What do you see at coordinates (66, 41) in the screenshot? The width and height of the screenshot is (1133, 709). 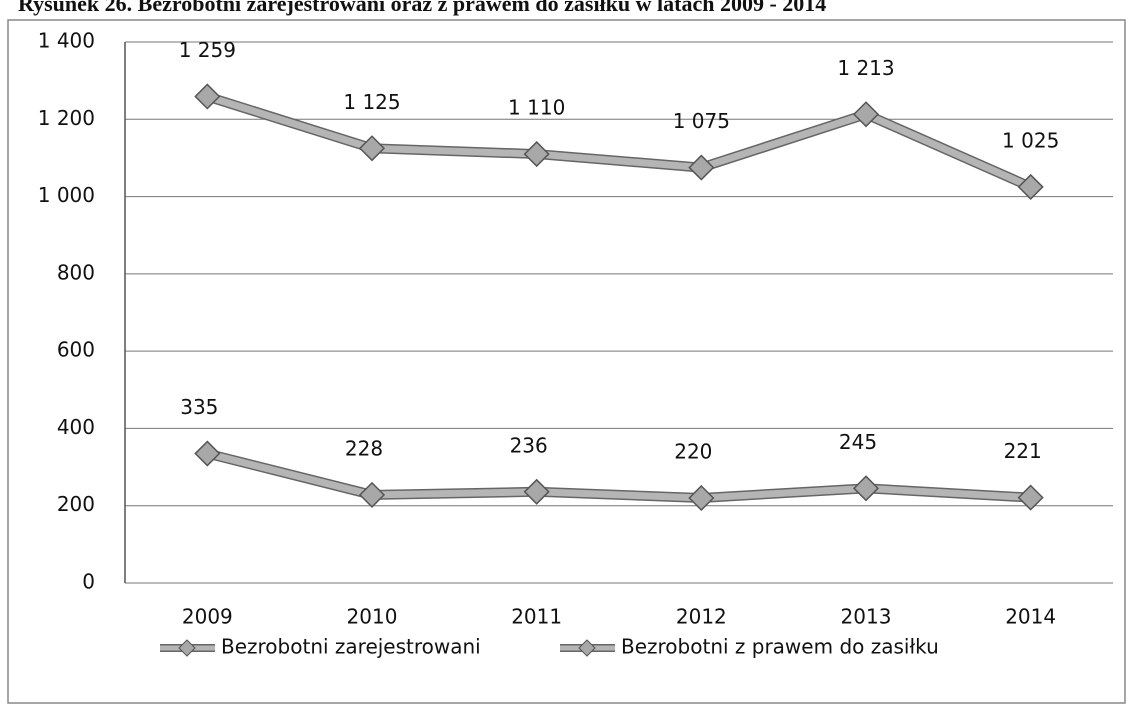 I see `y-tick-label: 1 400` at bounding box center [66, 41].